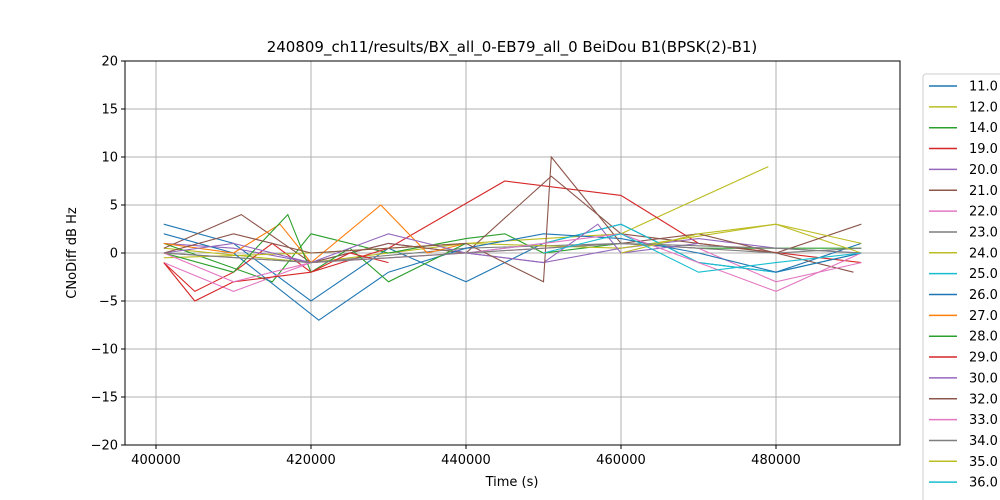 The width and height of the screenshot is (1000, 500). Describe the element at coordinates (104, 446) in the screenshot. I see `y-tick-label: −20` at that location.